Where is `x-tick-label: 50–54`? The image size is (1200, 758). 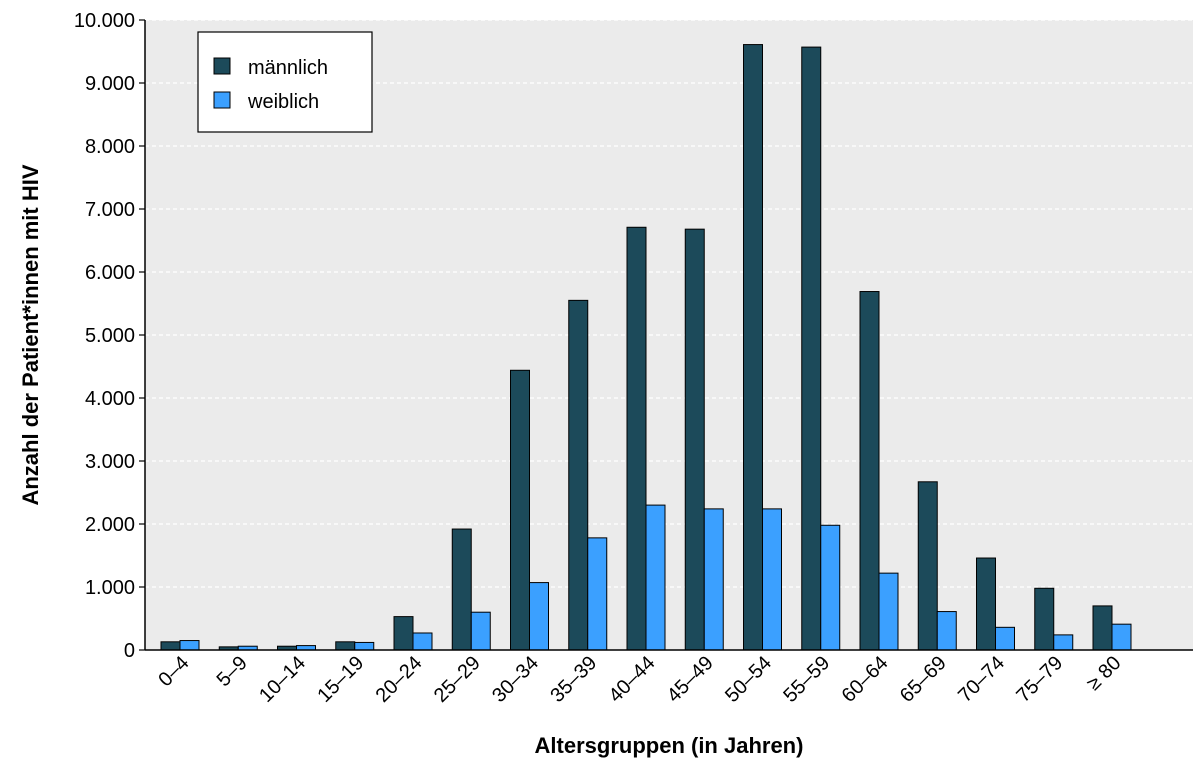
x-tick-label: 50–54 is located at coordinates (748, 679).